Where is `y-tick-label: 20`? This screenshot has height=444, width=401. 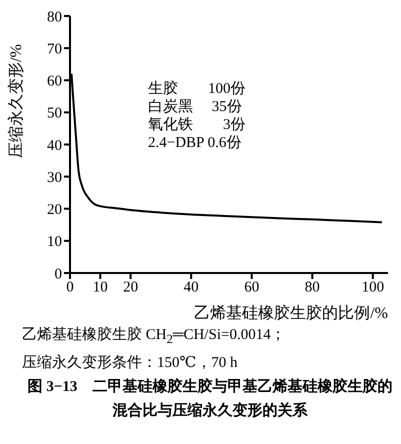 y-tick-label: 20 is located at coordinates (54, 210).